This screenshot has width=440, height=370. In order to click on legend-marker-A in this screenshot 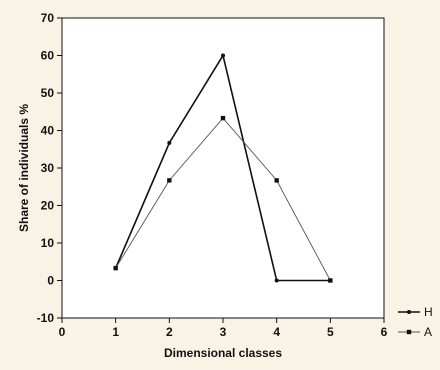, I will do `click(409, 332)`.